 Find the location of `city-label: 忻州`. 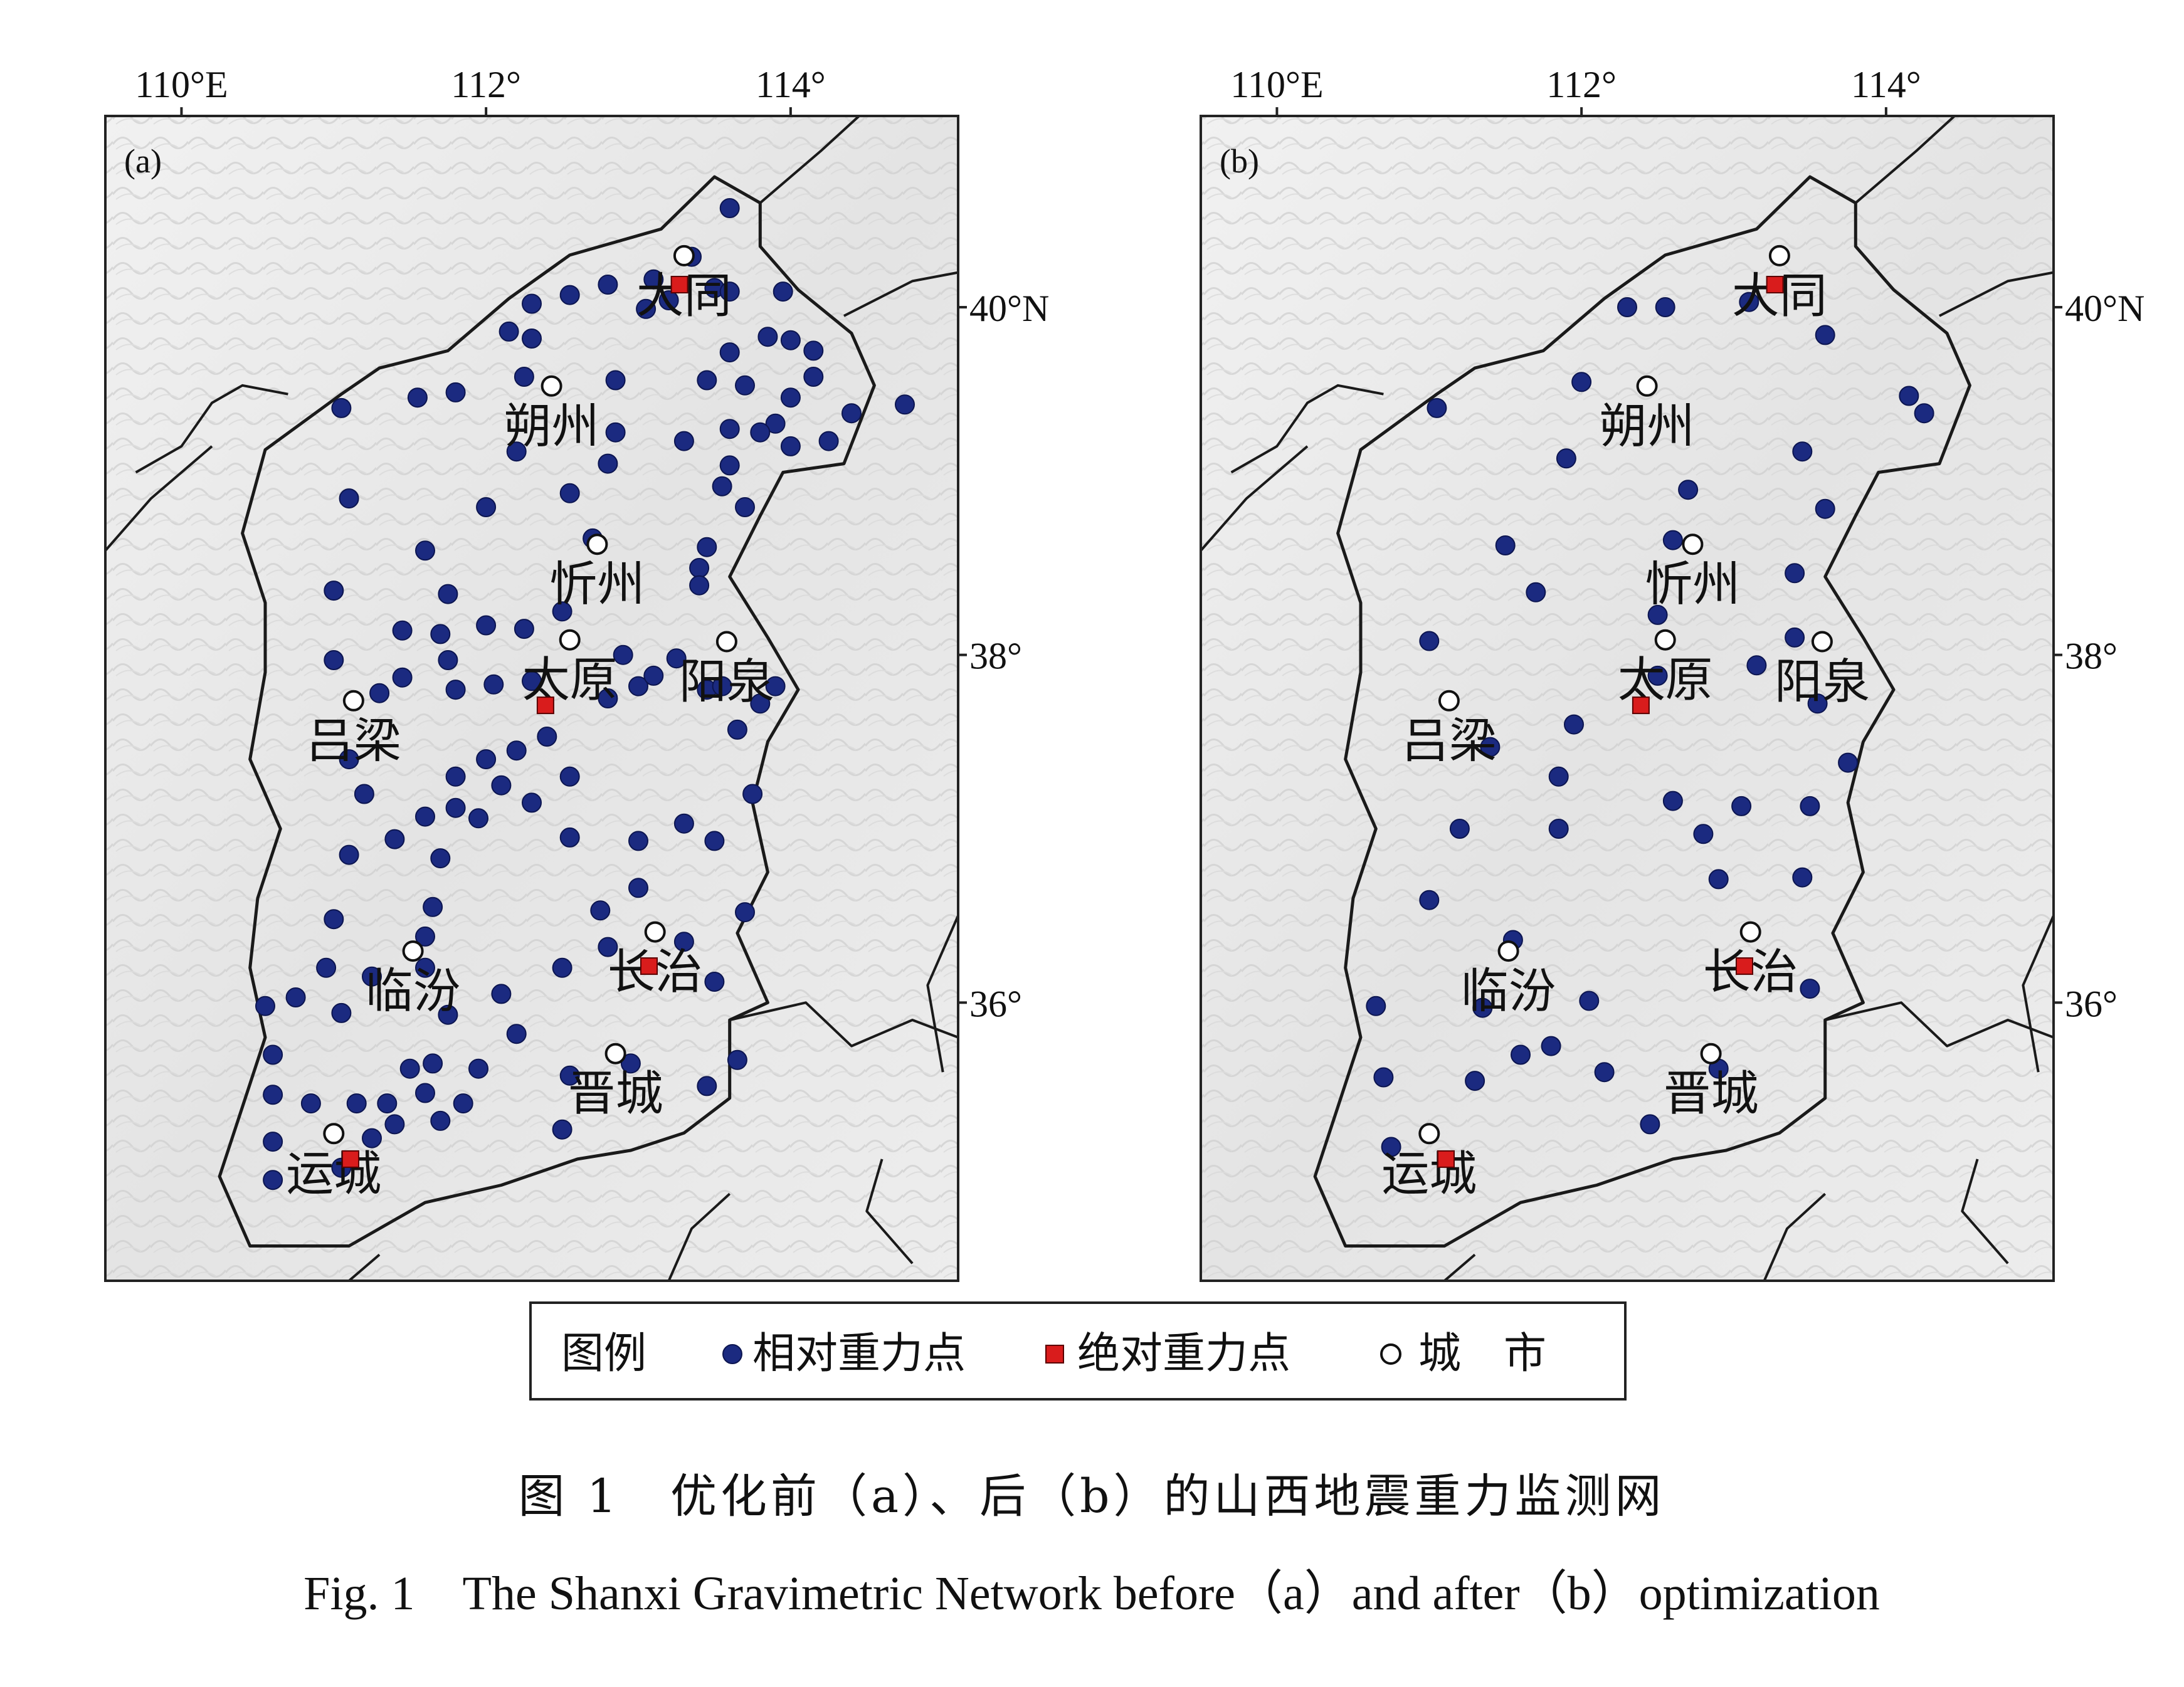

city-label: 忻州 is located at coordinates (597, 584).